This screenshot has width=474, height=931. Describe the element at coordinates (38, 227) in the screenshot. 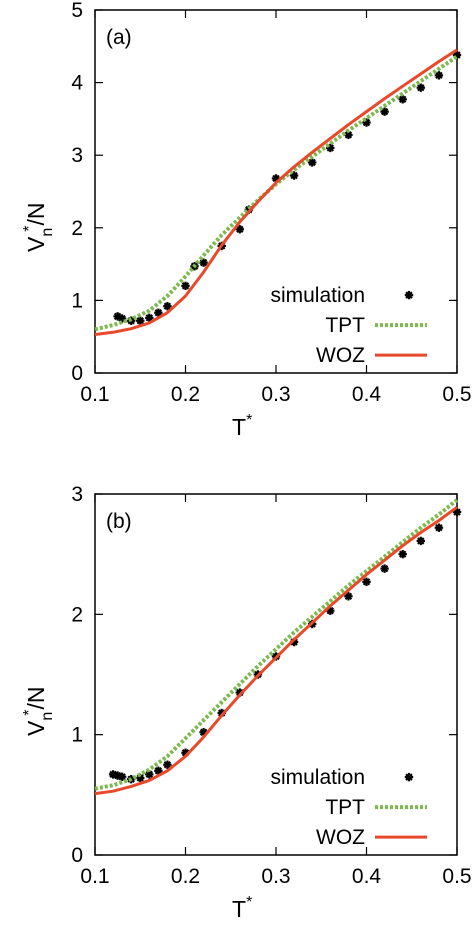

I see `y-axis-label-a: Vn*/N` at that location.